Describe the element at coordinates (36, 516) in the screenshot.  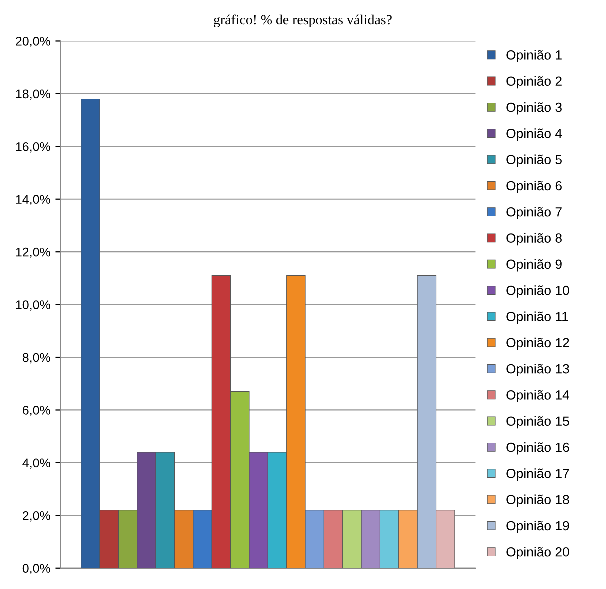
I see `y-tick-label: 2,0%` at that location.